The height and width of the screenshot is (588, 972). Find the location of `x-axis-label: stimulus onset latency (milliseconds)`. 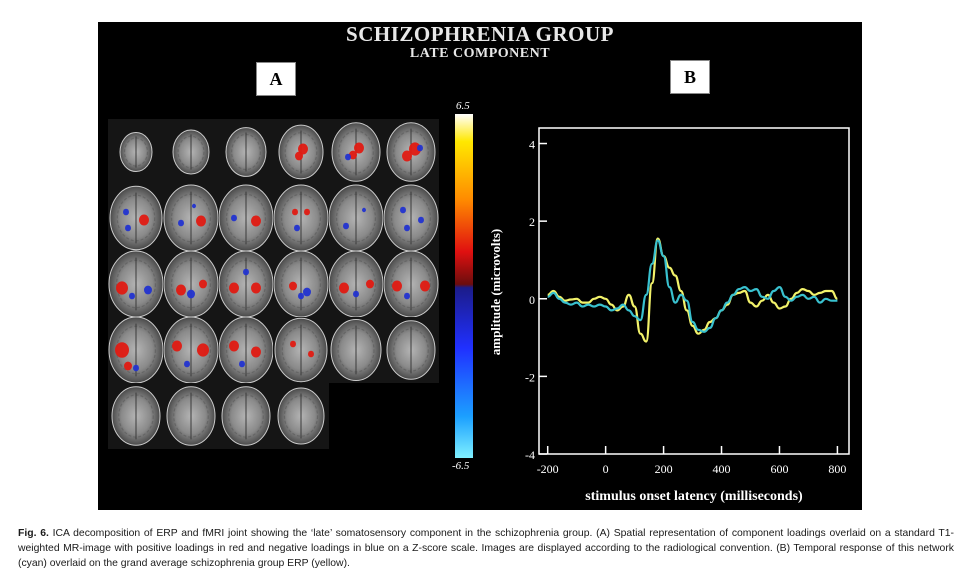

x-axis-label: stimulus onset latency (milliseconds) is located at coordinates (694, 496).